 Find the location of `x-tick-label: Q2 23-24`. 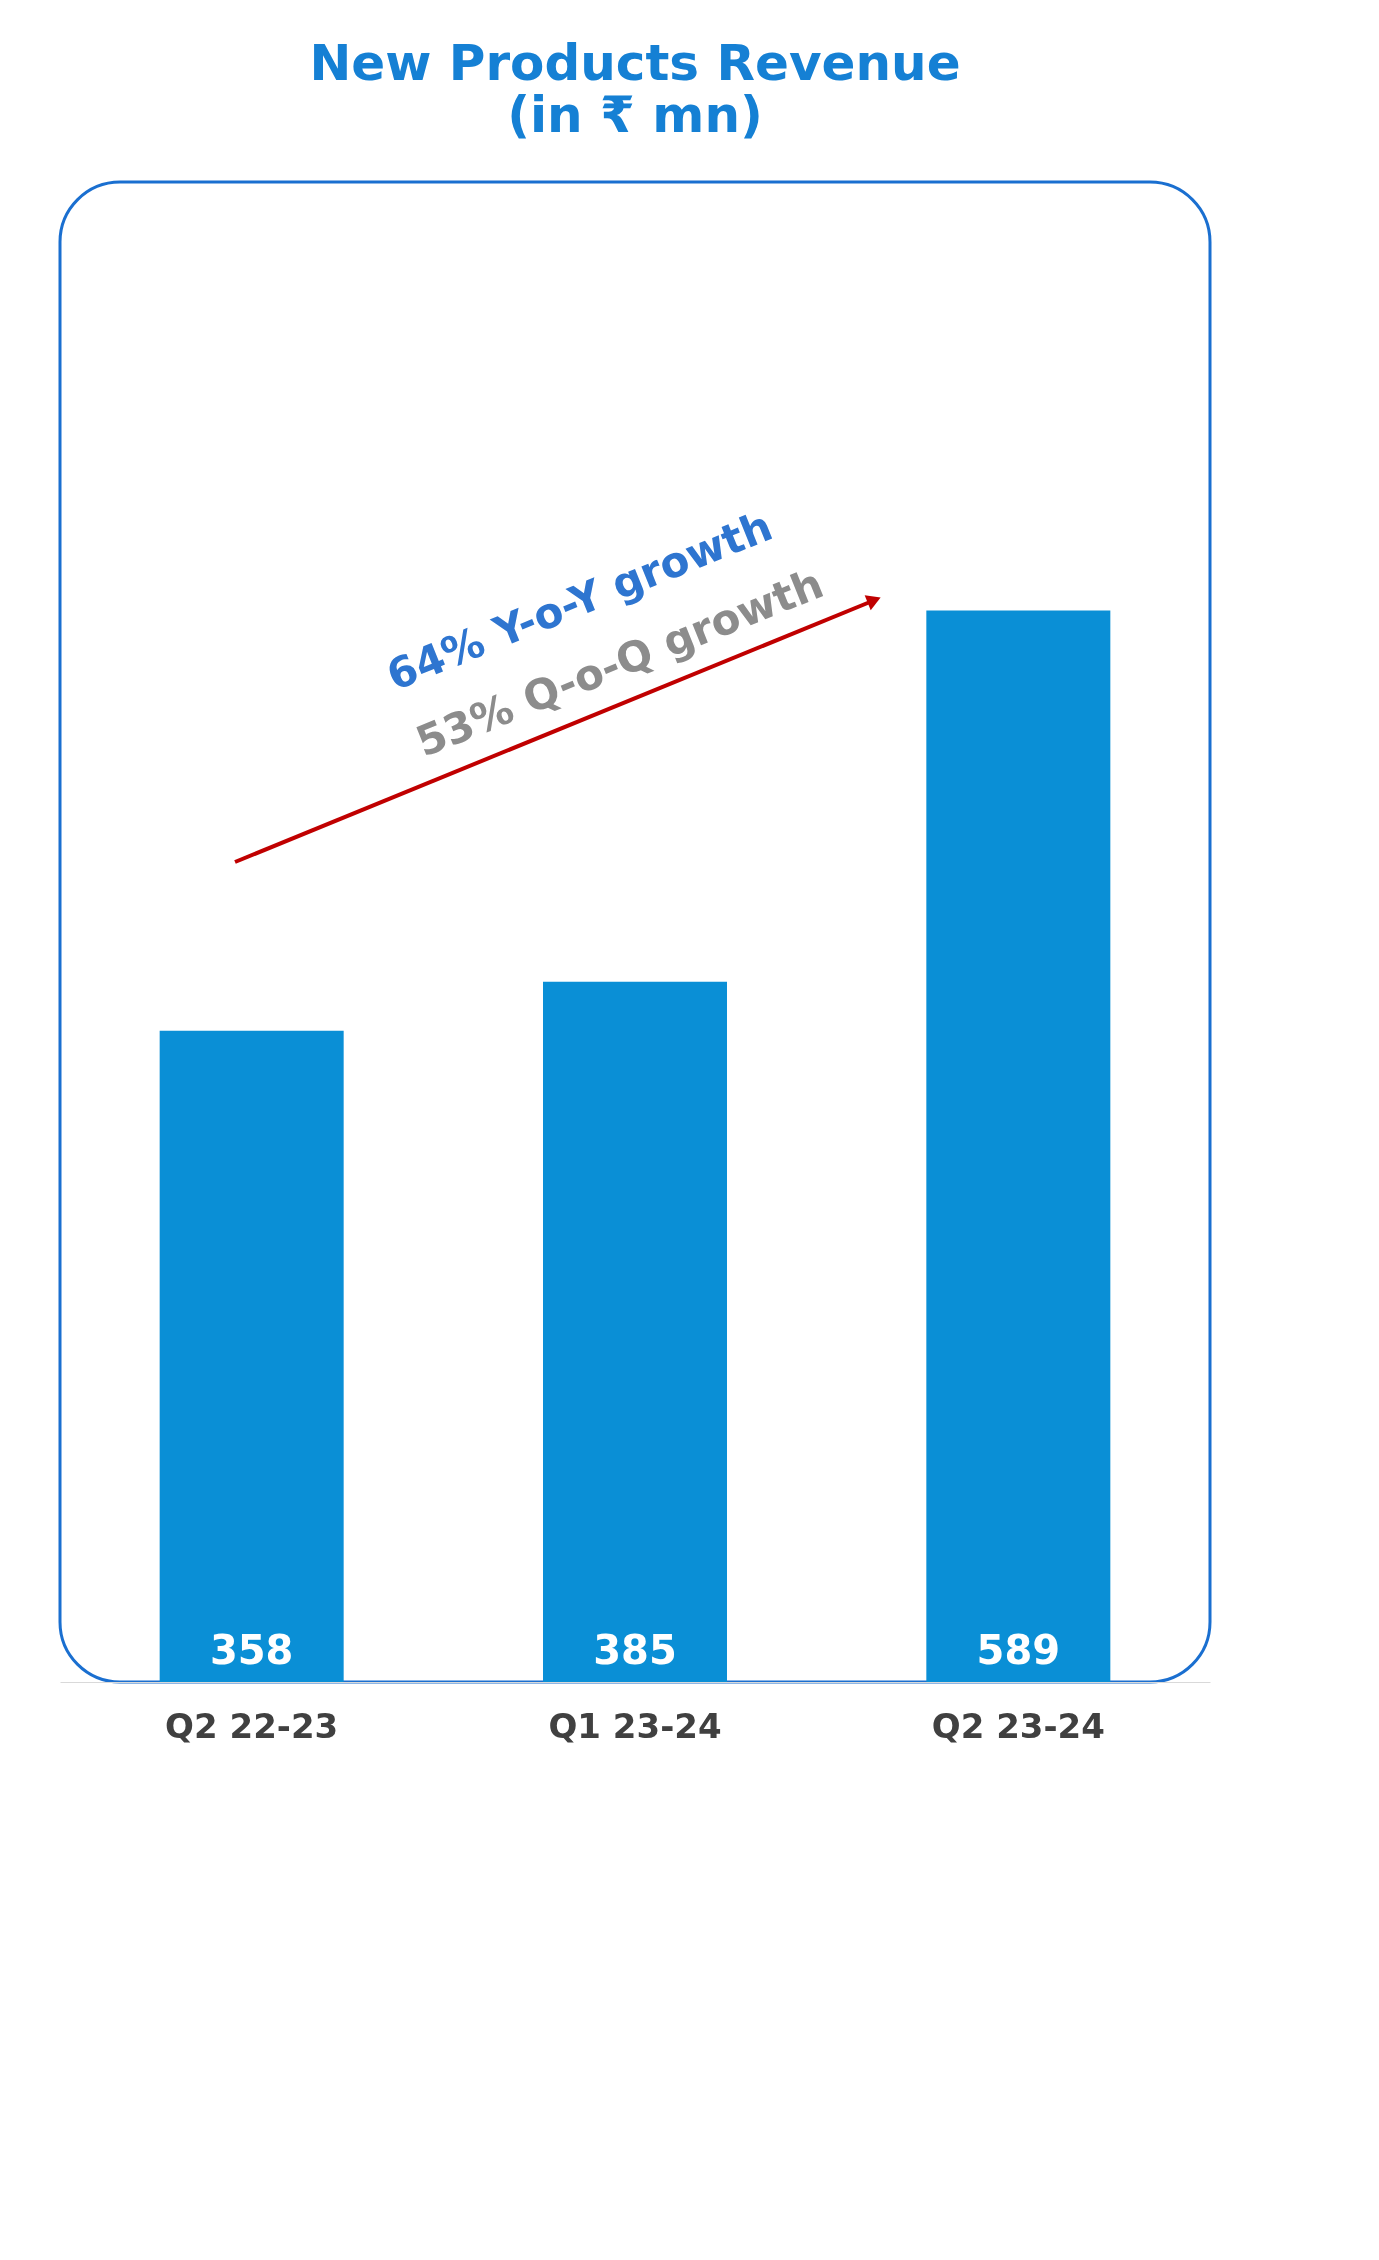

x-tick-label: Q2 23-24 is located at coordinates (1018, 1725).